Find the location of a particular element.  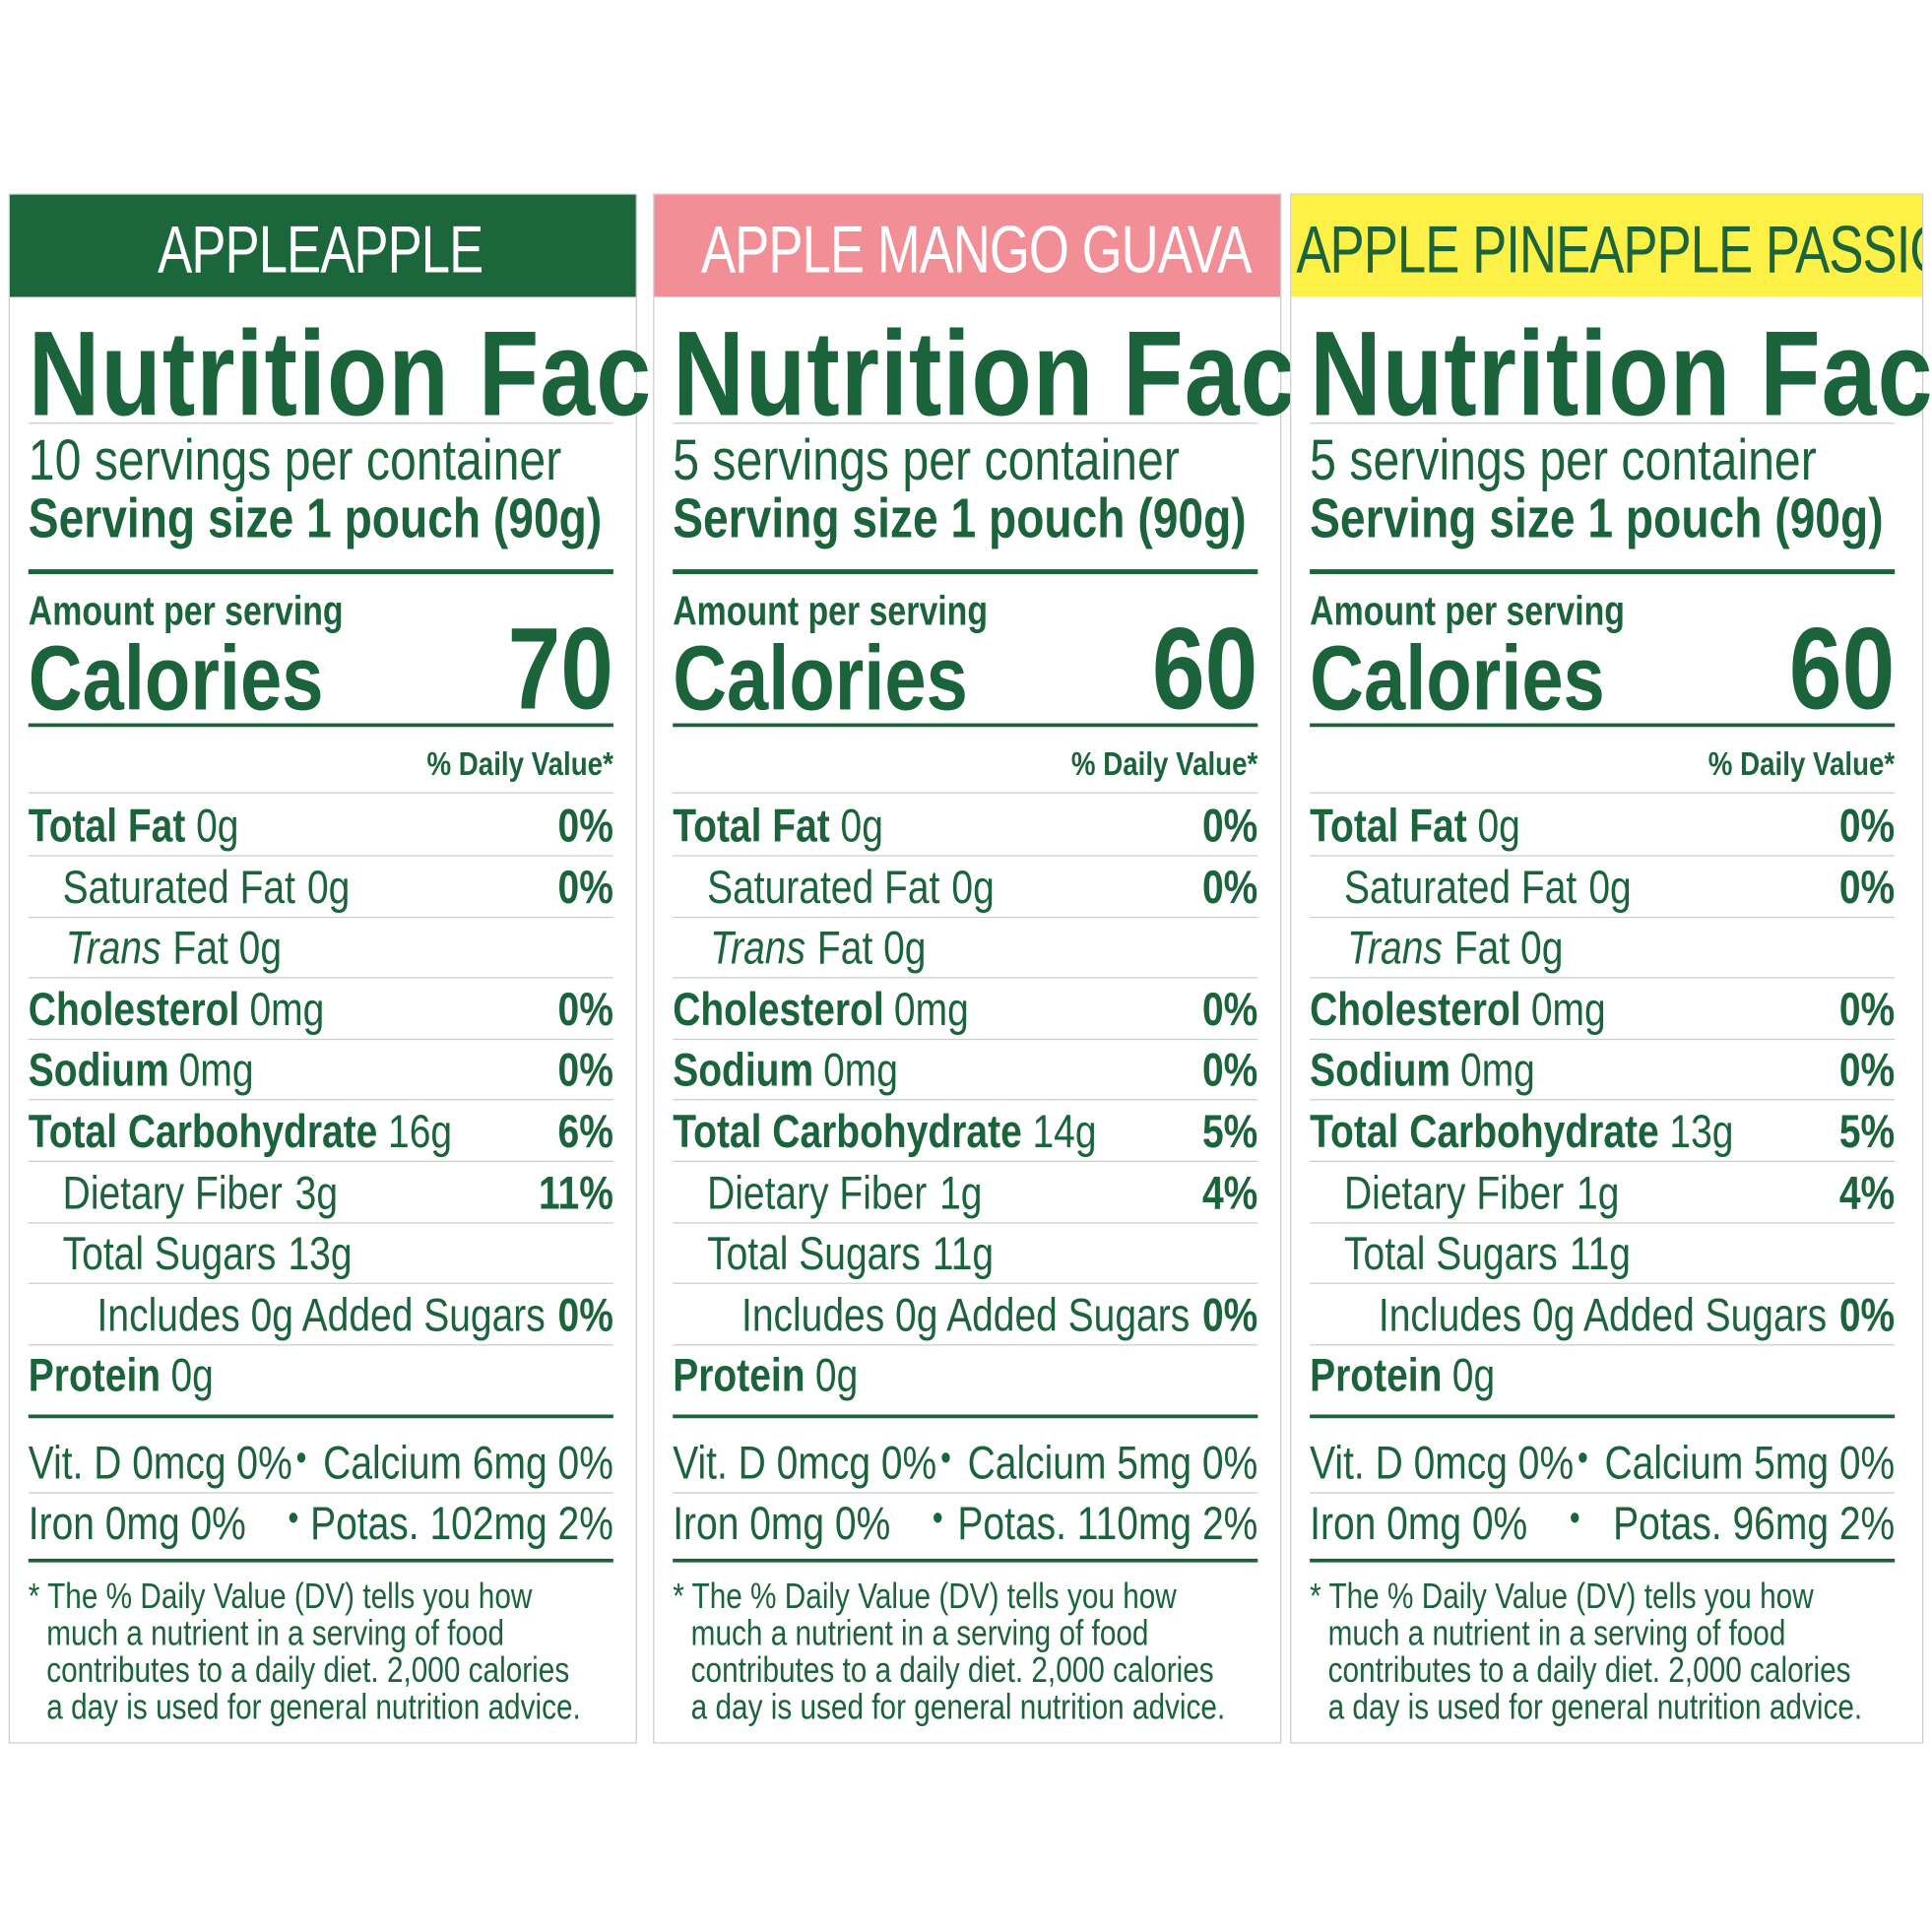

nutrient-name: Saturated Fat is located at coordinates (823, 888).